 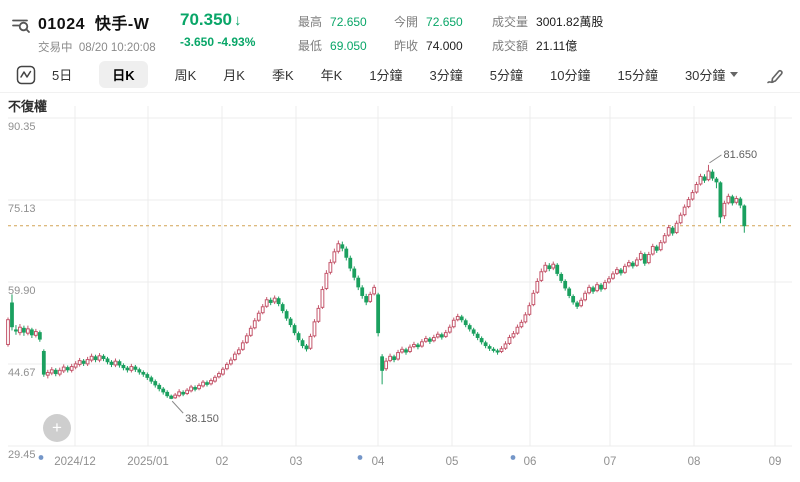 I want to click on tab-1分鐘: 1分鐘, so click(x=386, y=75).